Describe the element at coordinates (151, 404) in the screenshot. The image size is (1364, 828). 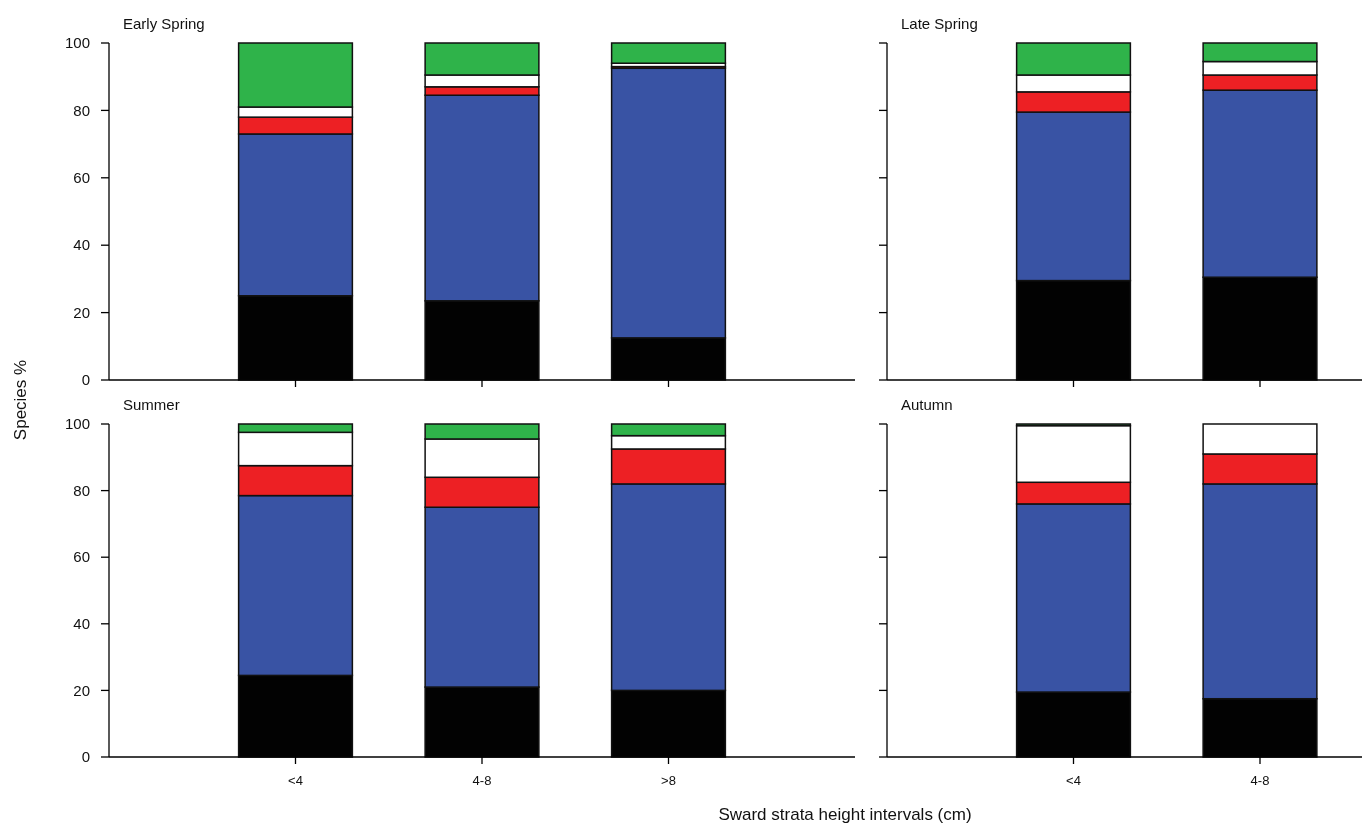
I see `chart-title: Summer` at that location.